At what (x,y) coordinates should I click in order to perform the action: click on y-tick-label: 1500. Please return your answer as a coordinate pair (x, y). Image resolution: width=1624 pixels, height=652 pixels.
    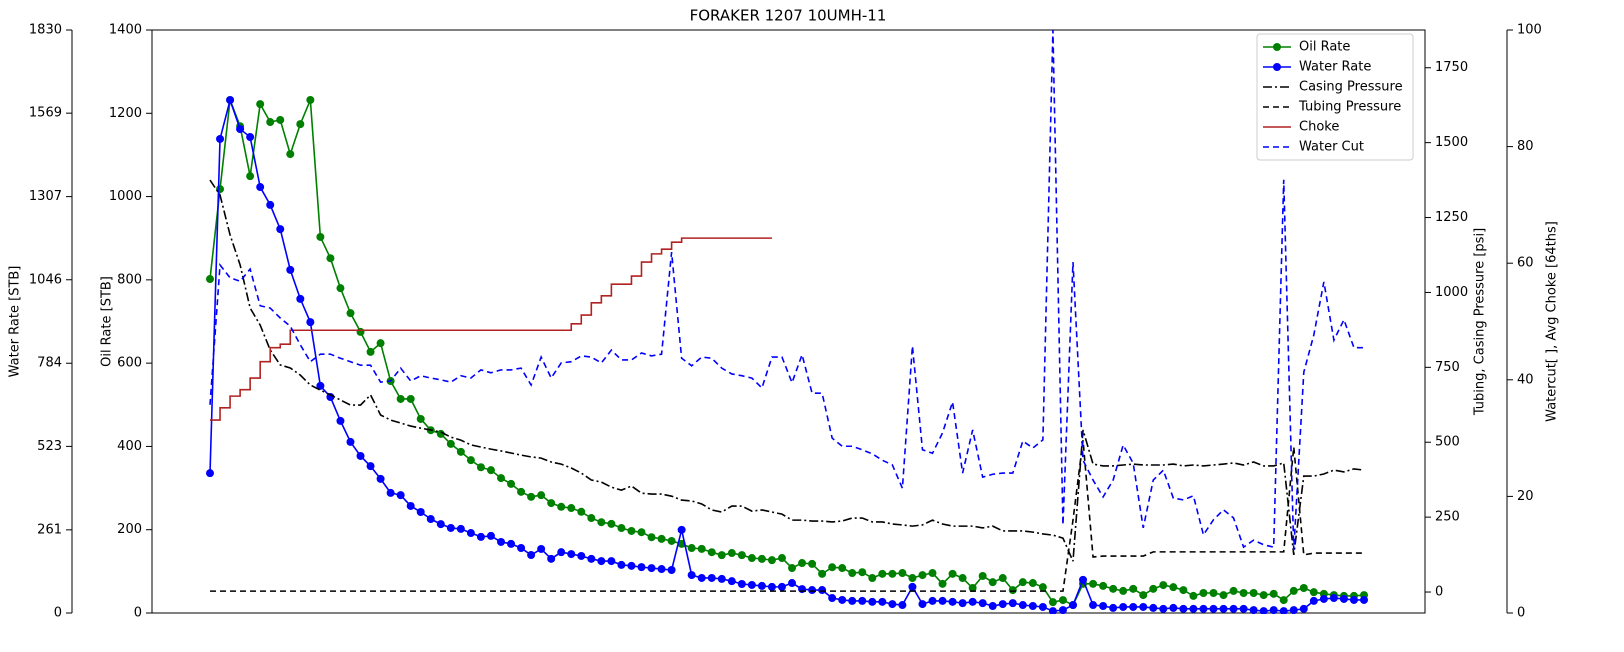
    Looking at the image, I should click on (1451, 142).